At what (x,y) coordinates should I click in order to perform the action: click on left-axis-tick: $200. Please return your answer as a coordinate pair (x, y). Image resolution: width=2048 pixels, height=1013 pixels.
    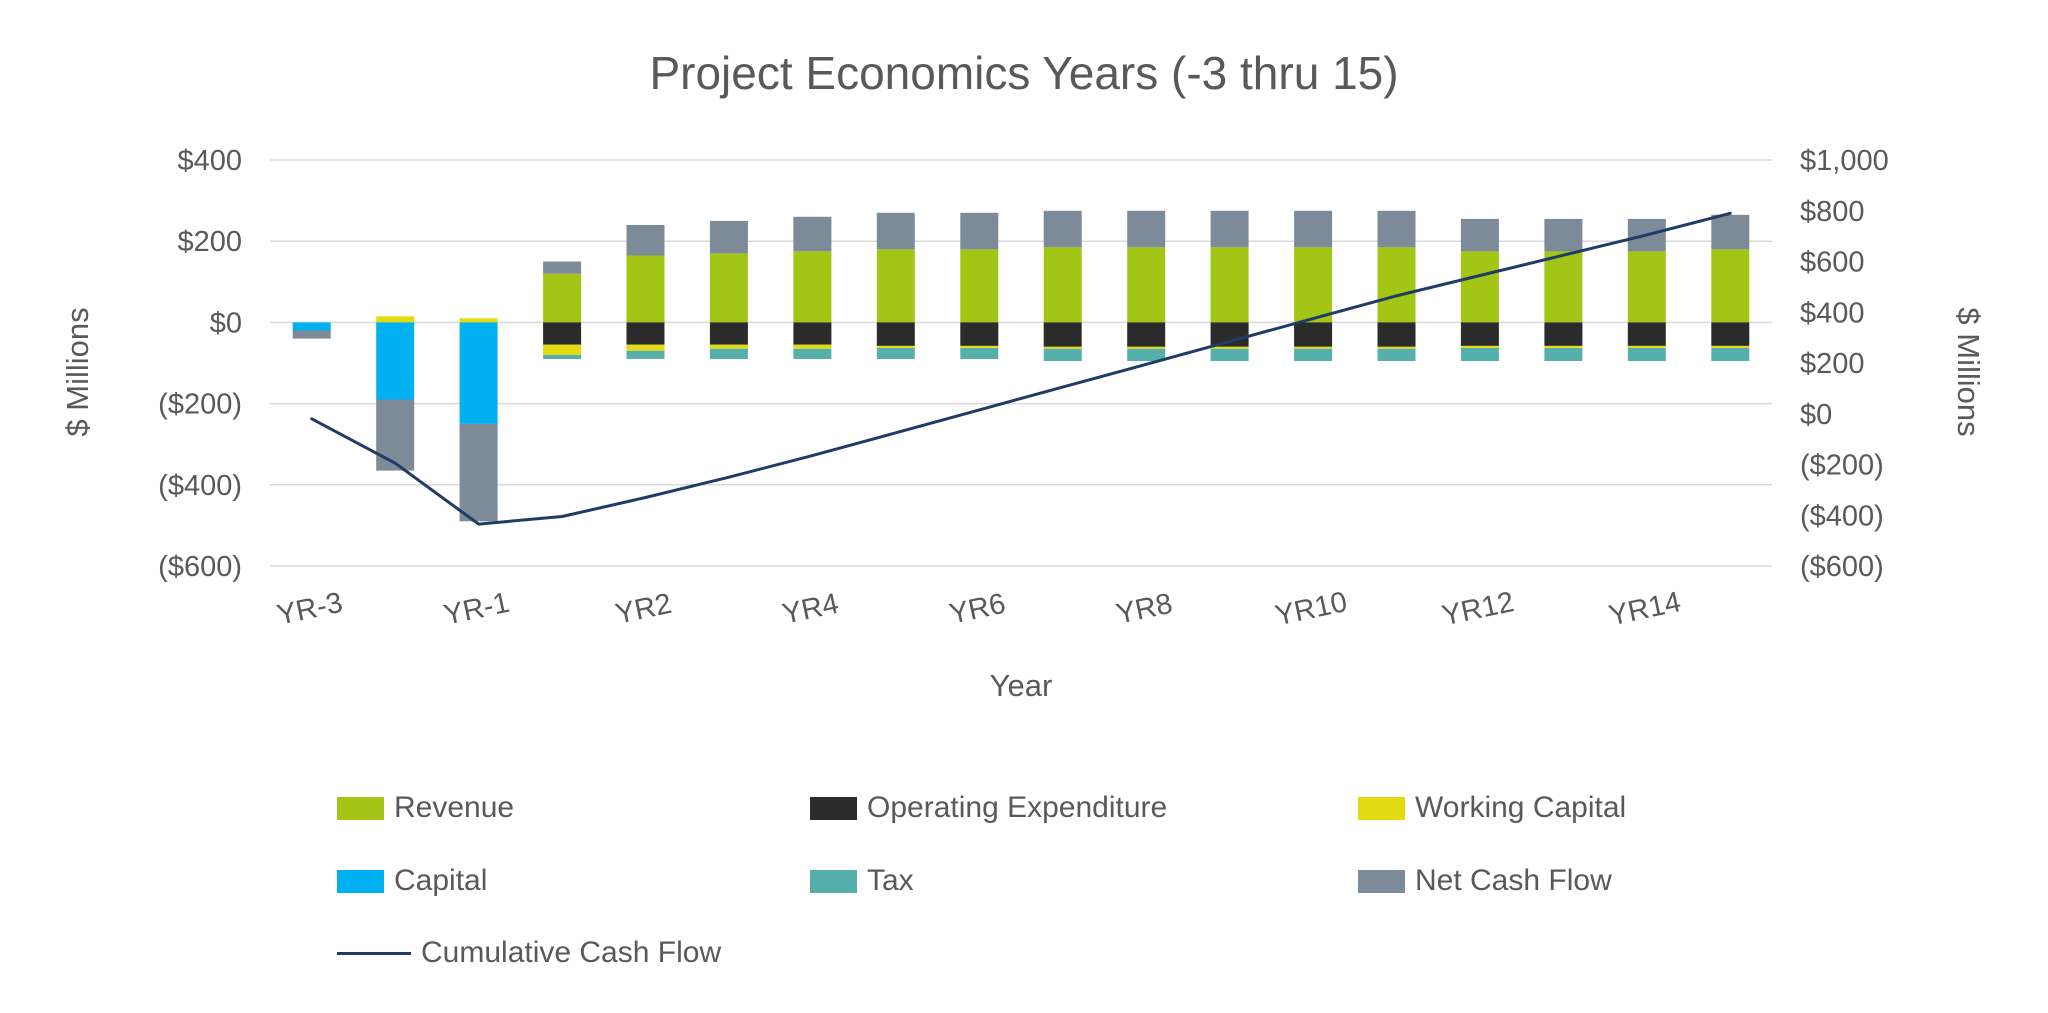
    Looking at the image, I should click on (209, 242).